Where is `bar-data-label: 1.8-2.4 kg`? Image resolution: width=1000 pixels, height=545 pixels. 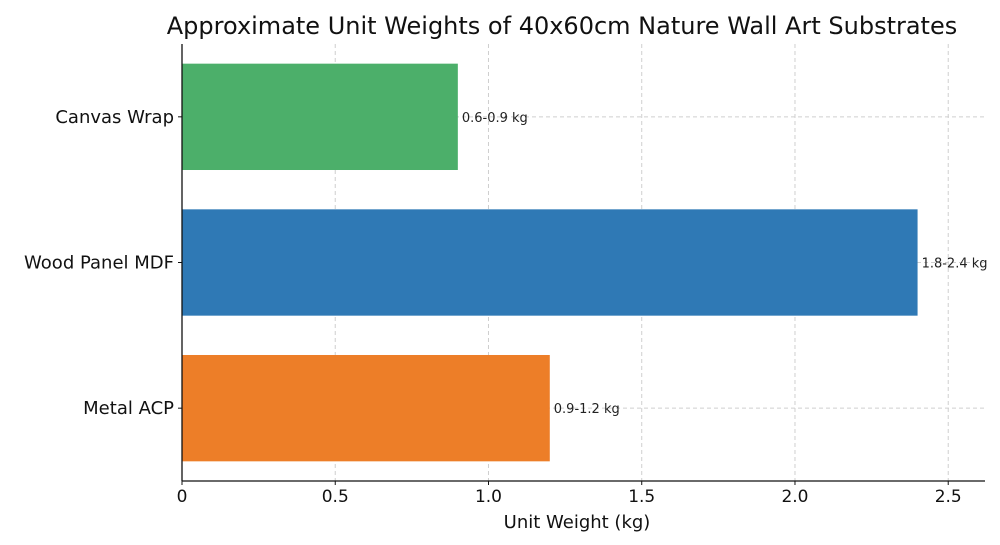 bar-data-label: 1.8-2.4 kg is located at coordinates (955, 264).